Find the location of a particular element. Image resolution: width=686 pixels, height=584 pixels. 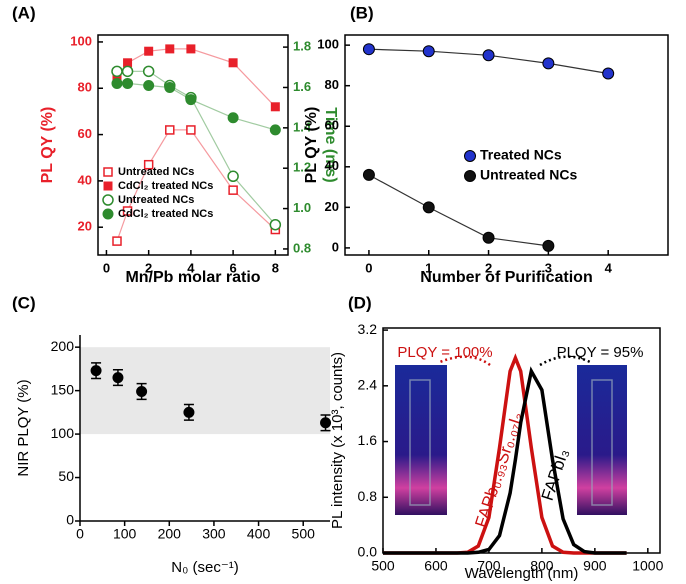

x-tick-label: 700 is located at coordinates (489, 566).